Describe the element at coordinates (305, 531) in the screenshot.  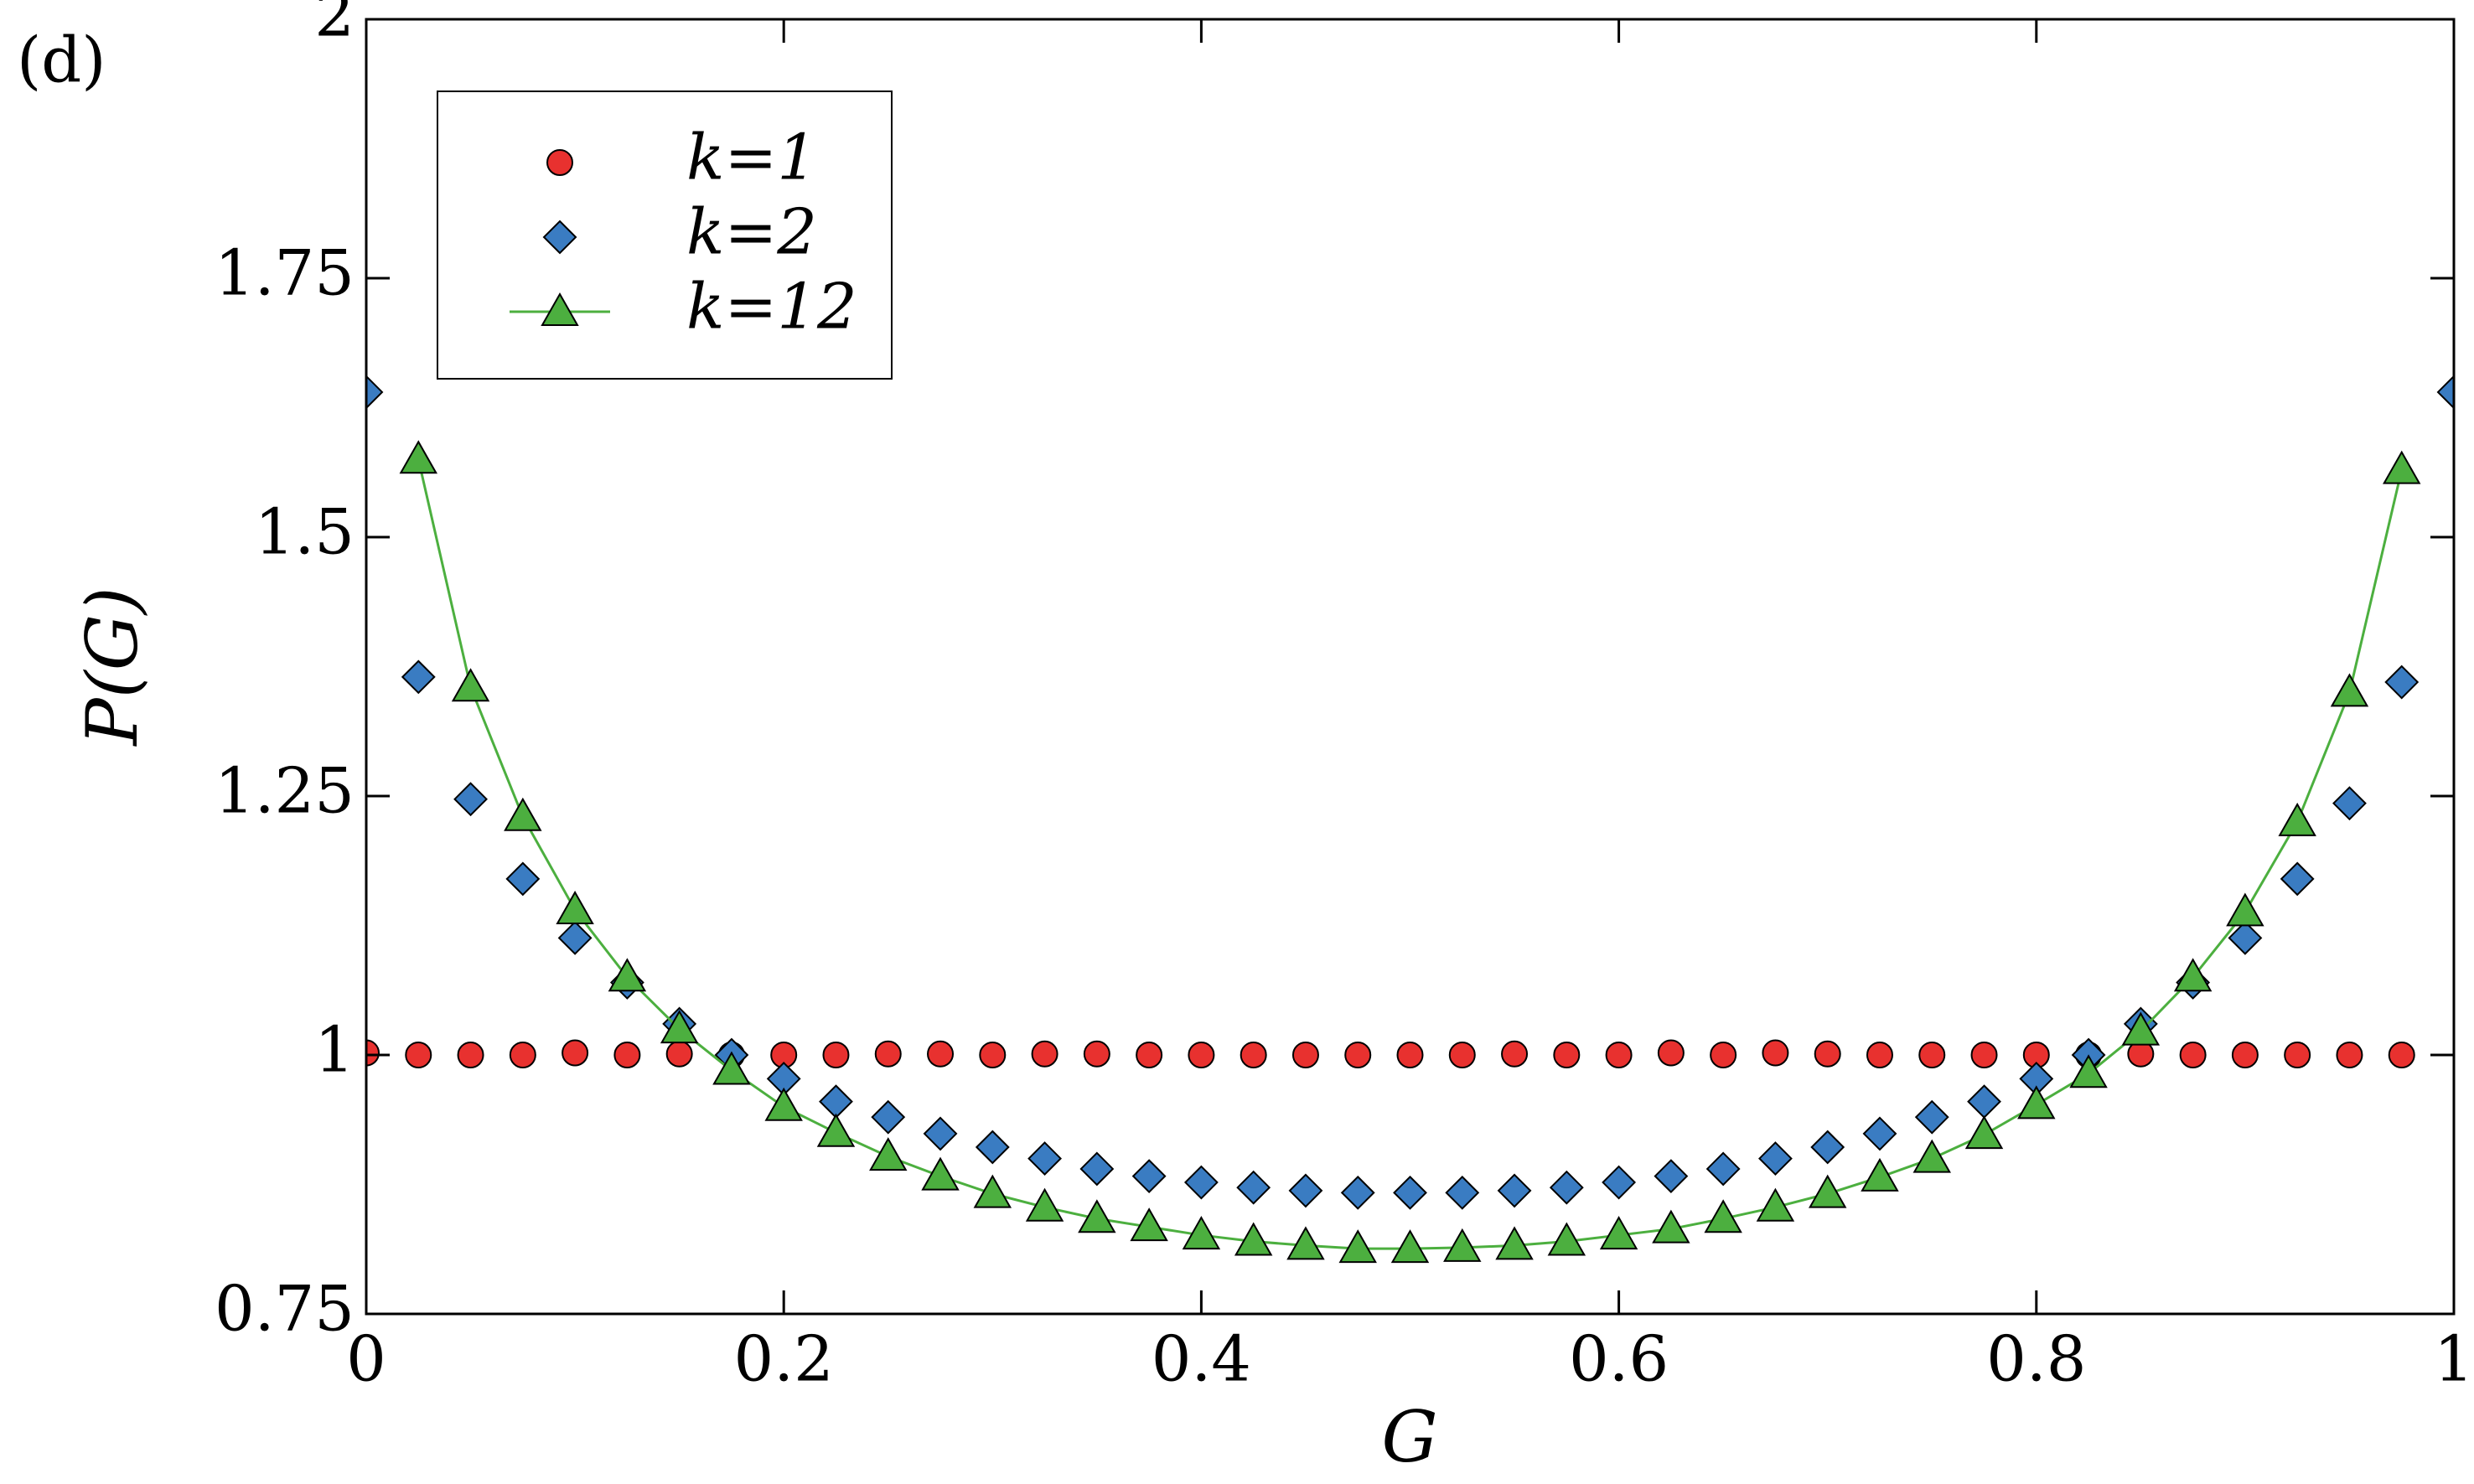
I see `y-tick-label: 1.5` at that location.